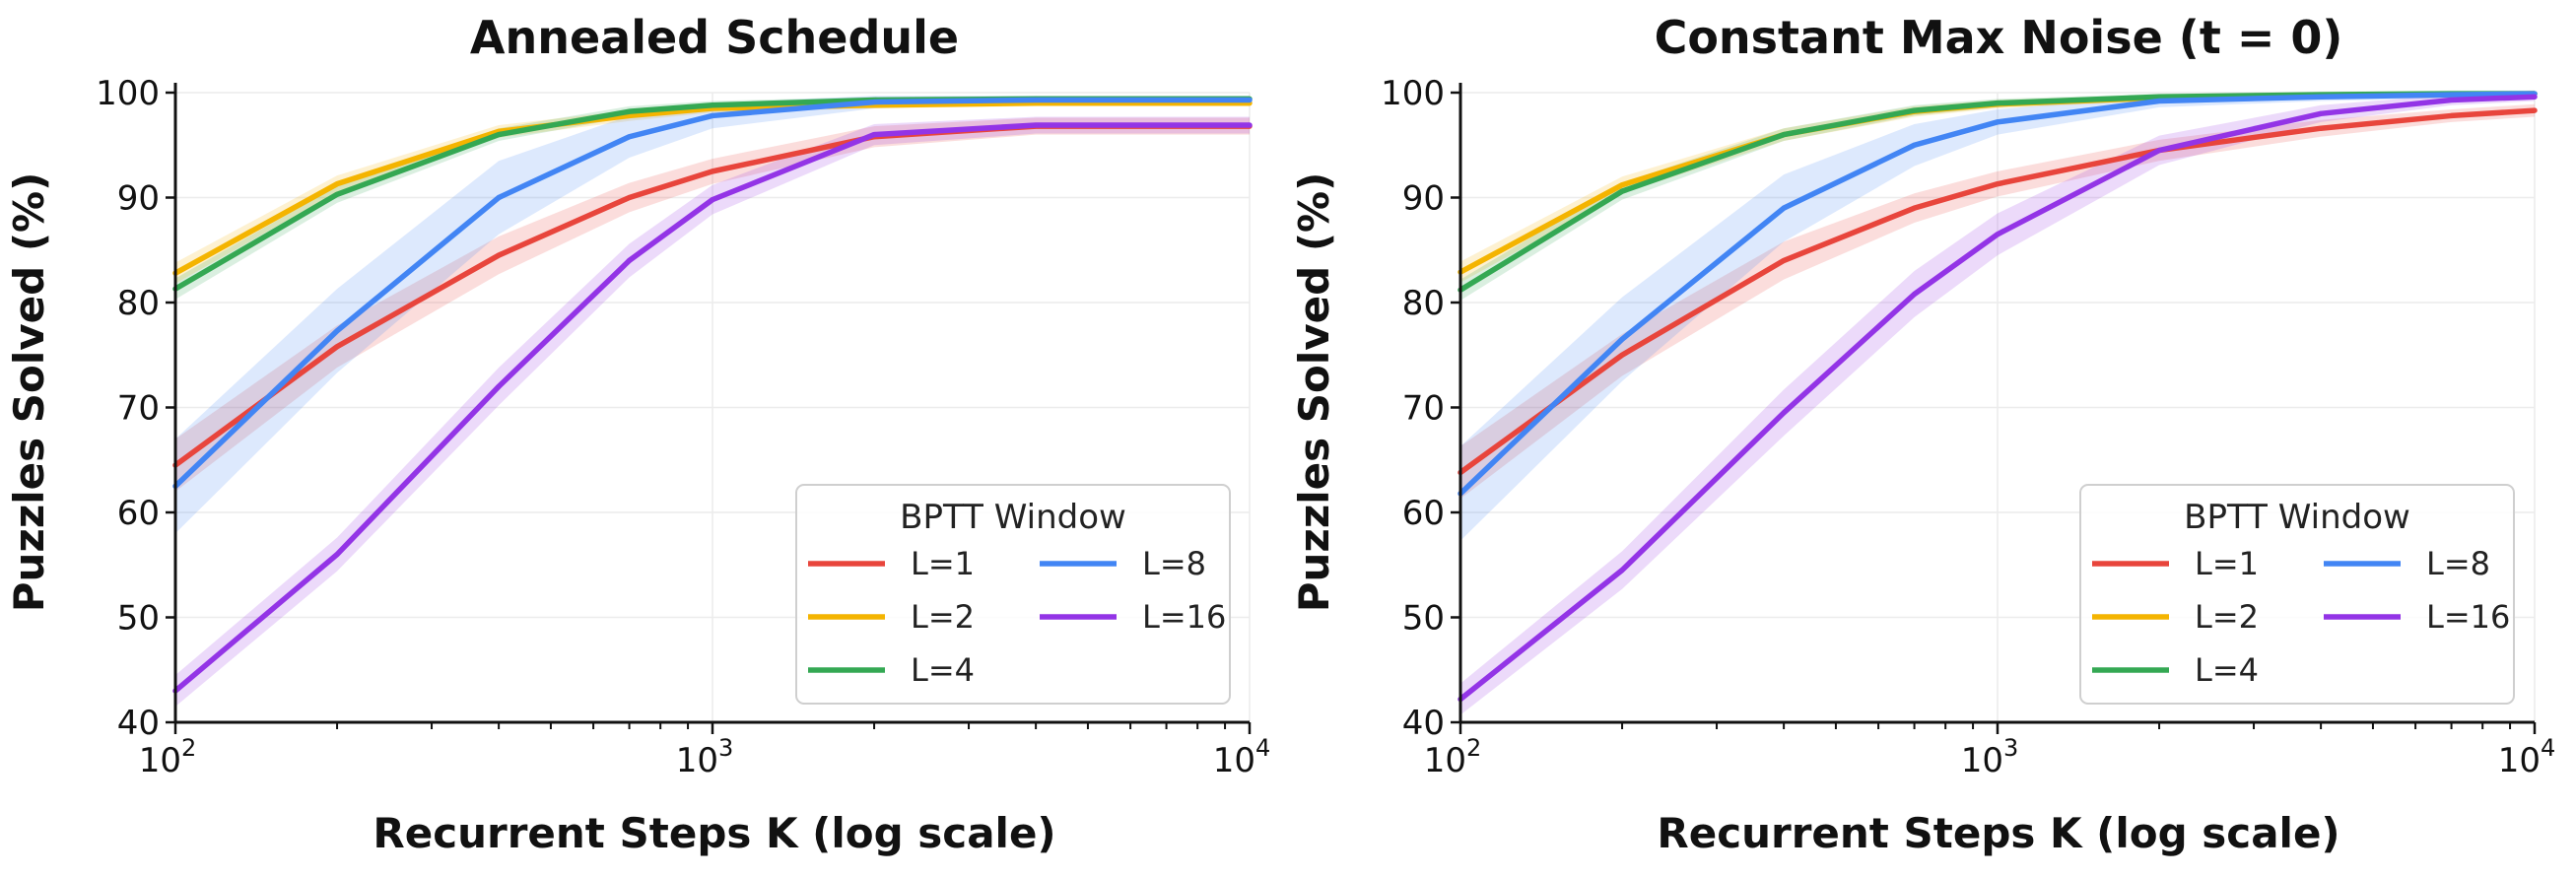 Image resolution: width=2576 pixels, height=878 pixels. I want to click on x-tick-label: 10⁴, so click(2527, 757).